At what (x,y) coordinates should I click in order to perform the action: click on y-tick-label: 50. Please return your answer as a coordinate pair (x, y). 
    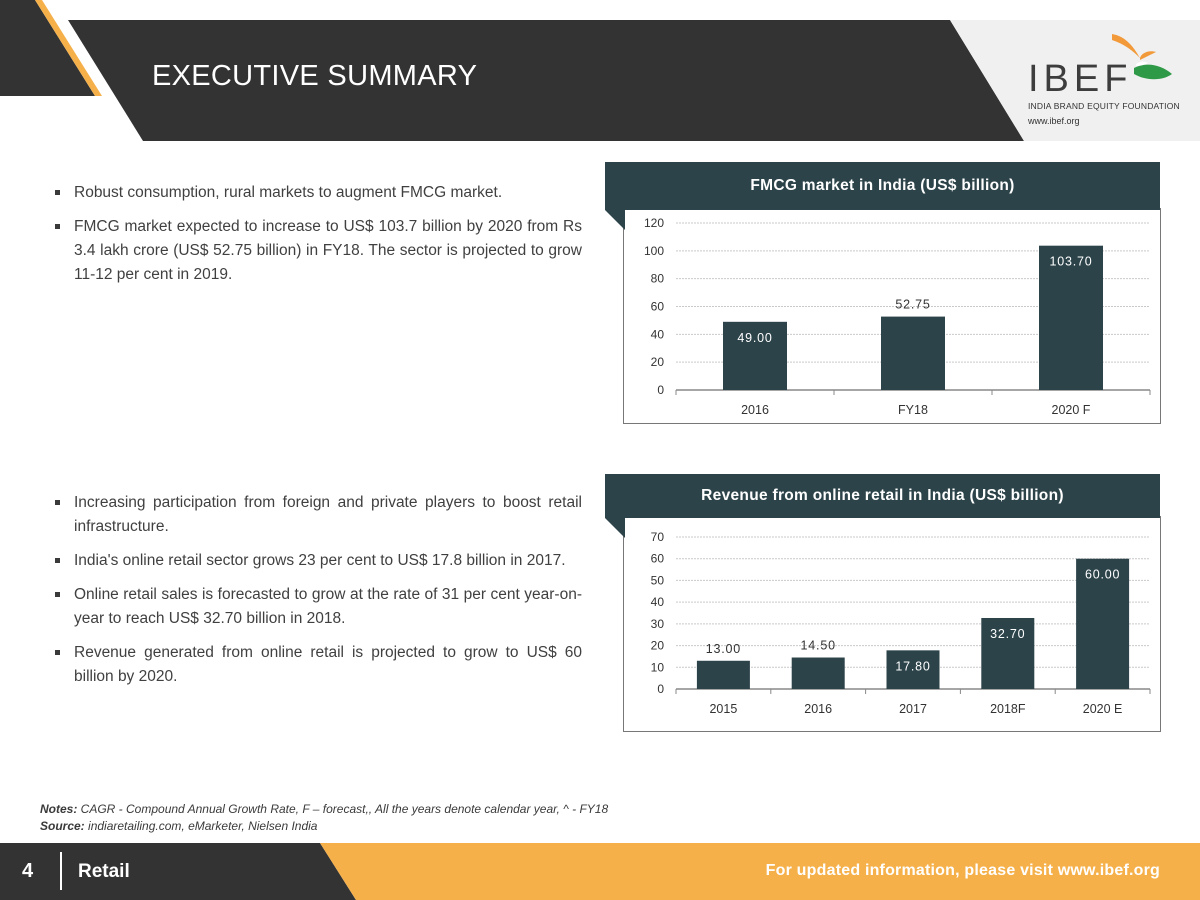
    Looking at the image, I should click on (658, 580).